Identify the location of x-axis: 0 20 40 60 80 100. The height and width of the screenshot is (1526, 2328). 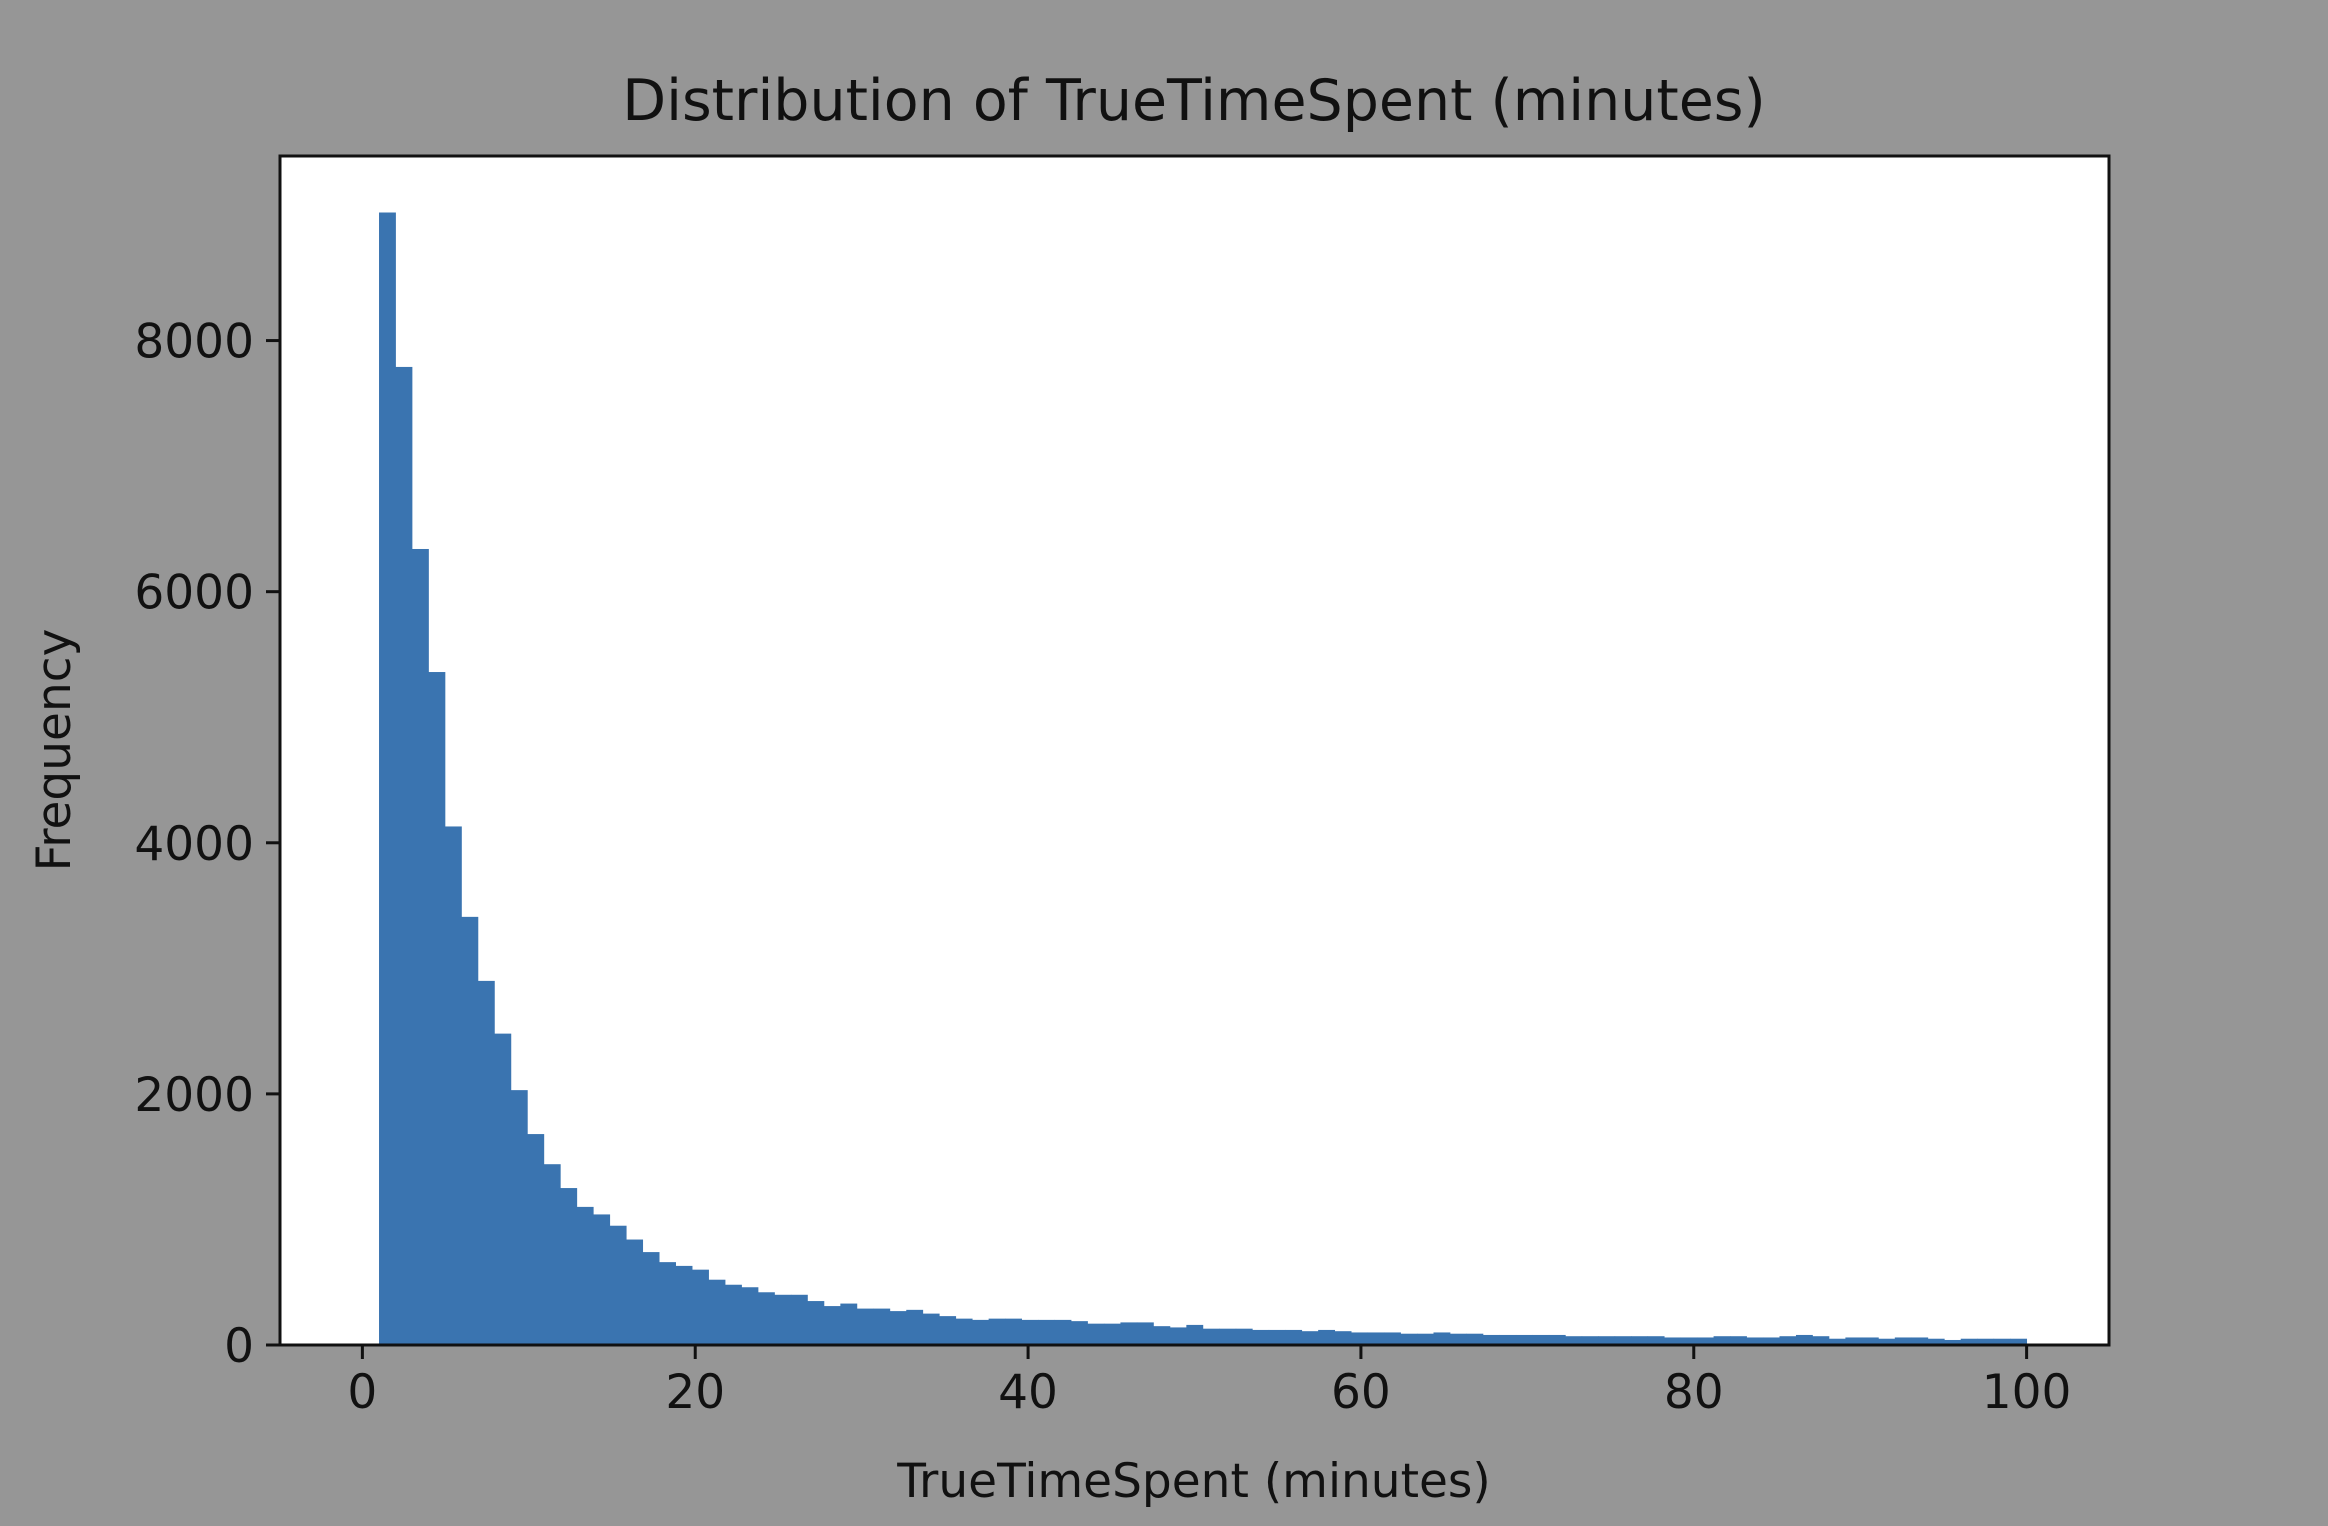
(1209, 1382).